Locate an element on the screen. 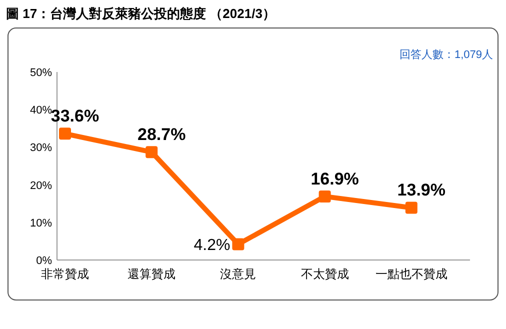 This screenshot has width=506, height=329. xtick: 沒意見 is located at coordinates (238, 274).